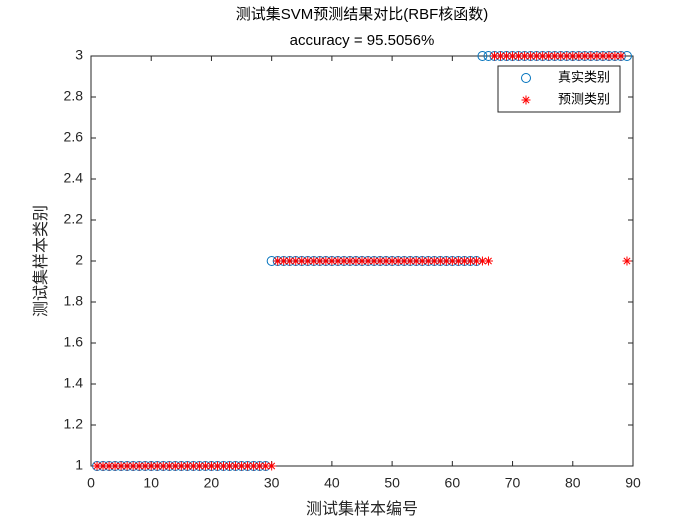 The width and height of the screenshot is (700, 525). Describe the element at coordinates (74, 219) in the screenshot. I see `y-tick-label: 2.2` at that location.